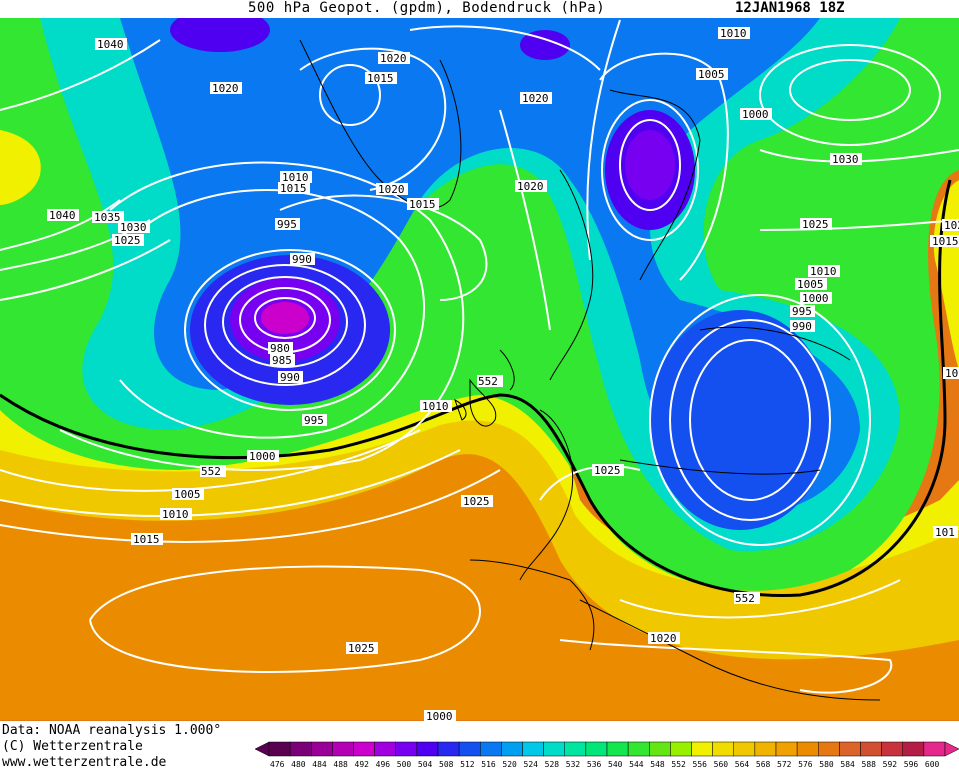  Describe the element at coordinates (340, 764) in the screenshot. I see `legend-tick-label: 488` at that location.